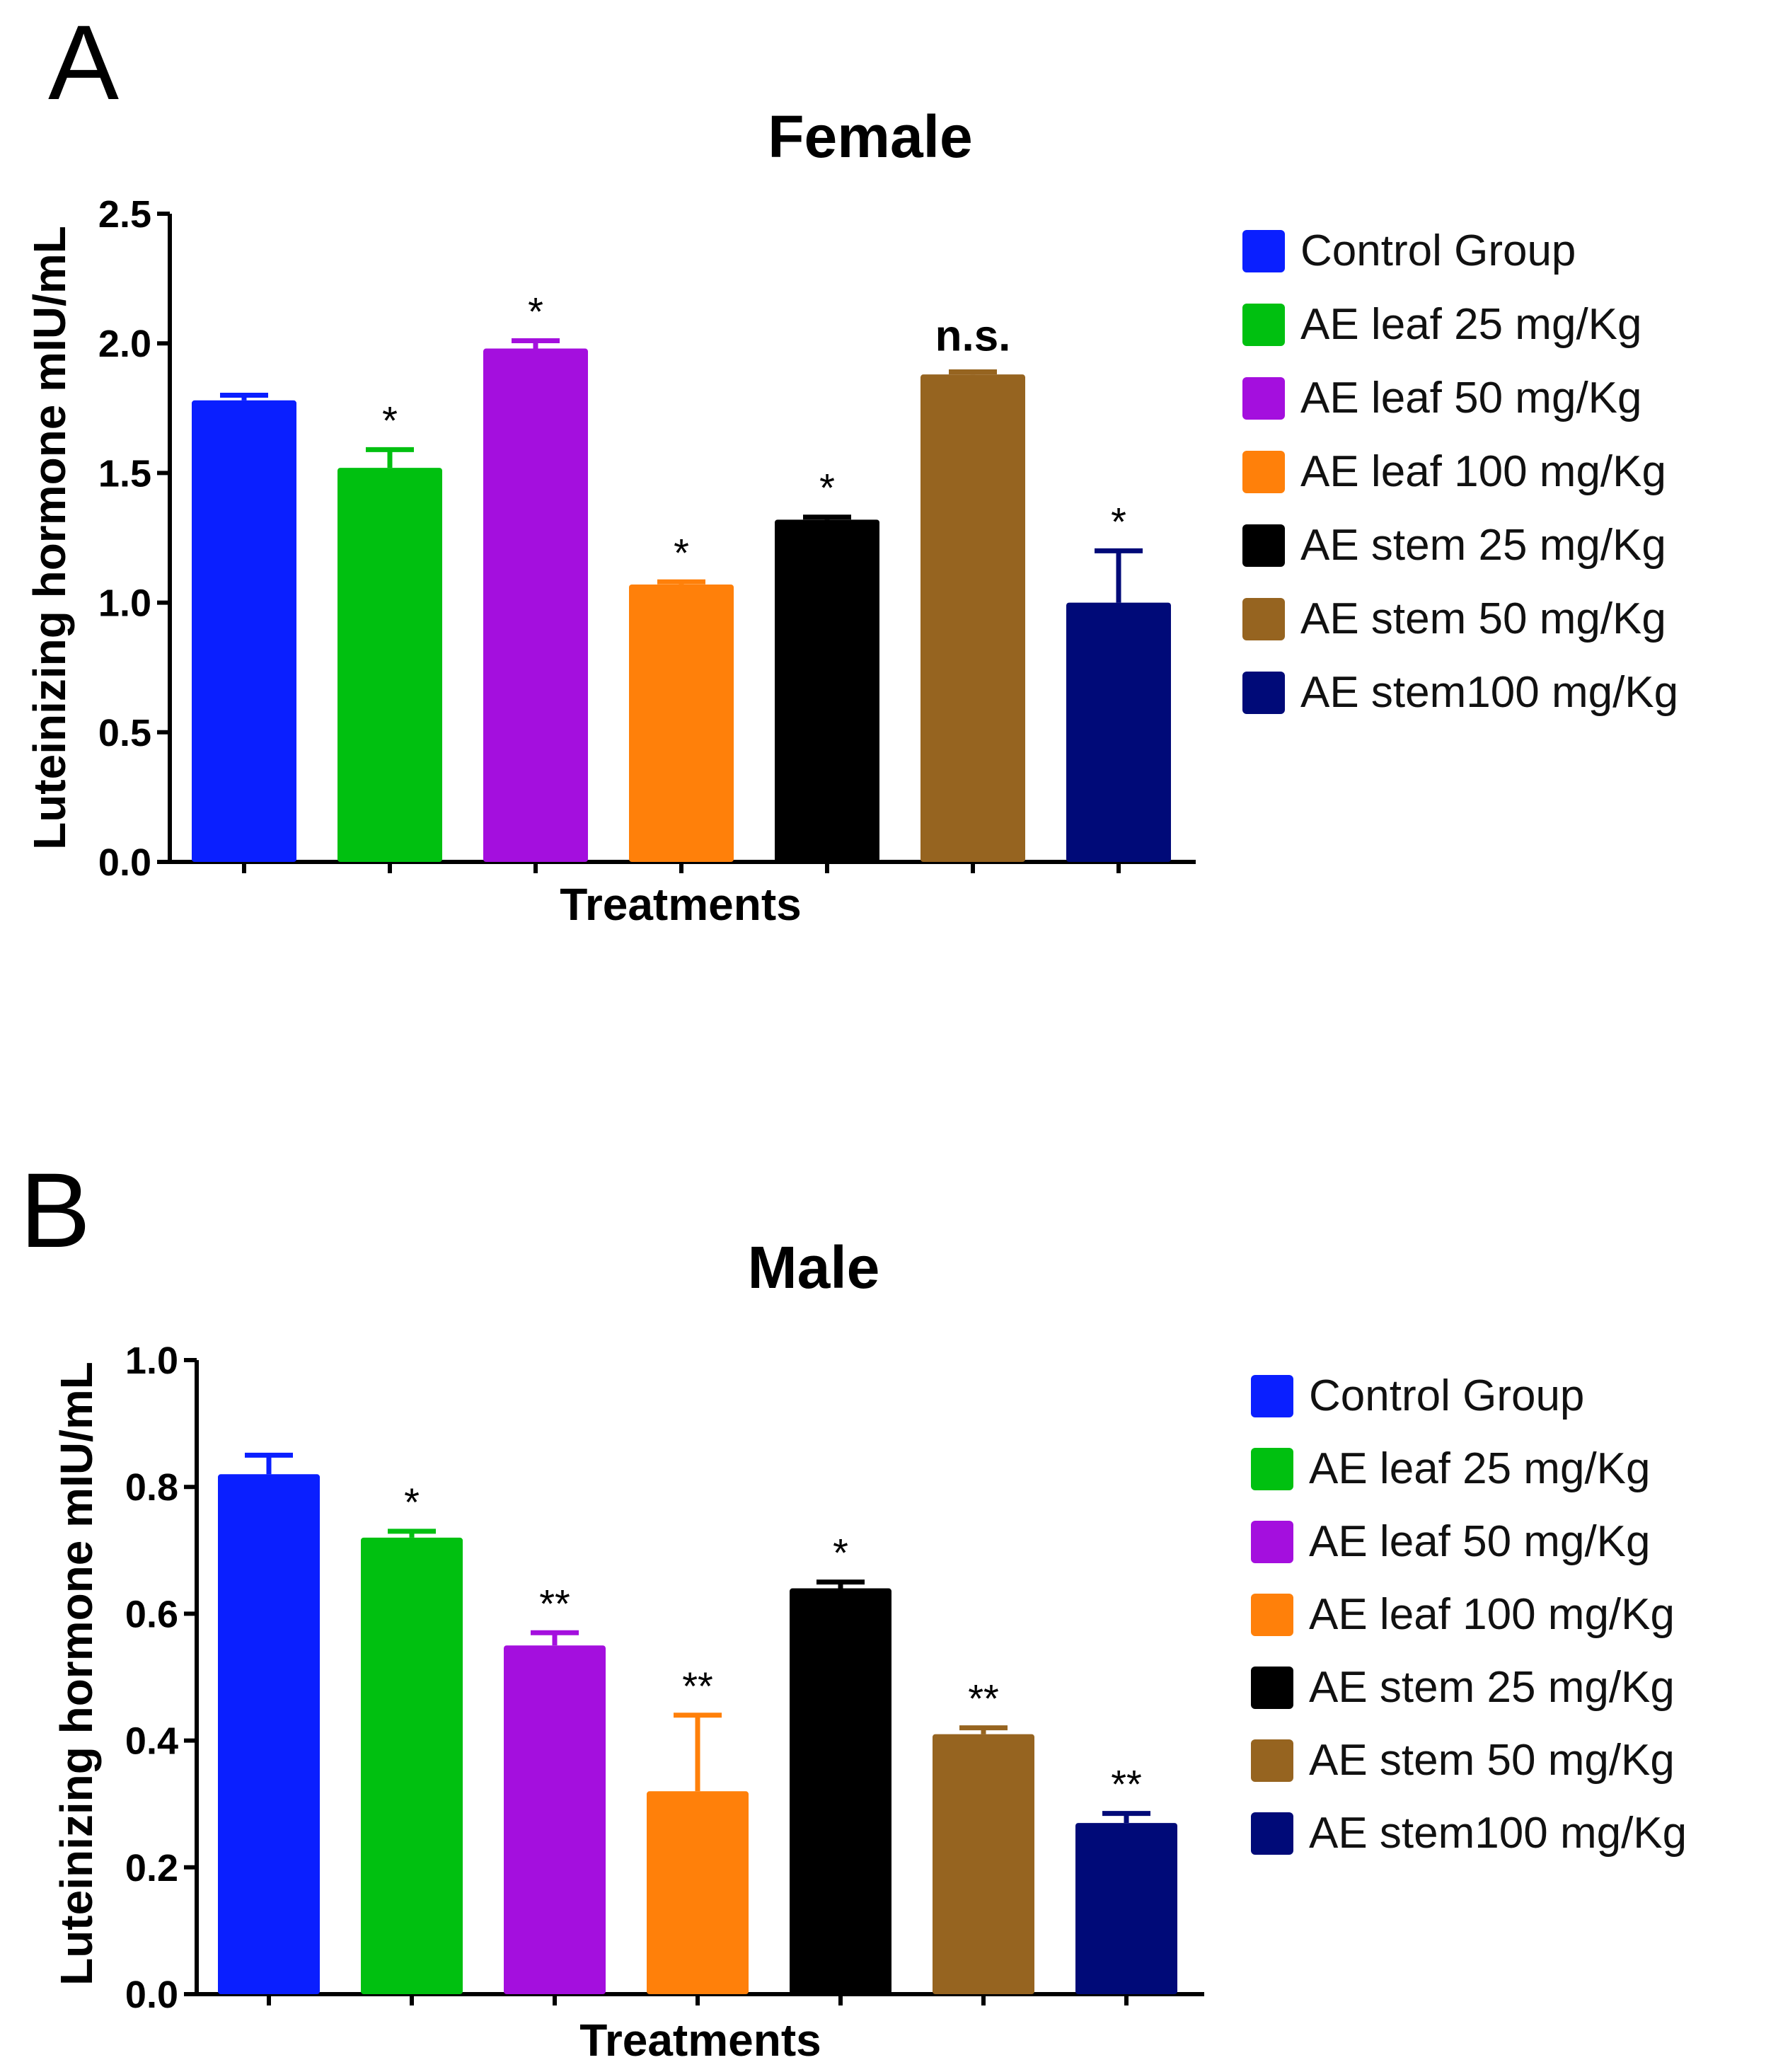 Image resolution: width=1766 pixels, height=2072 pixels. Describe the element at coordinates (151, 1487) in the screenshot. I see `y-tick-label: 0.8` at that location.